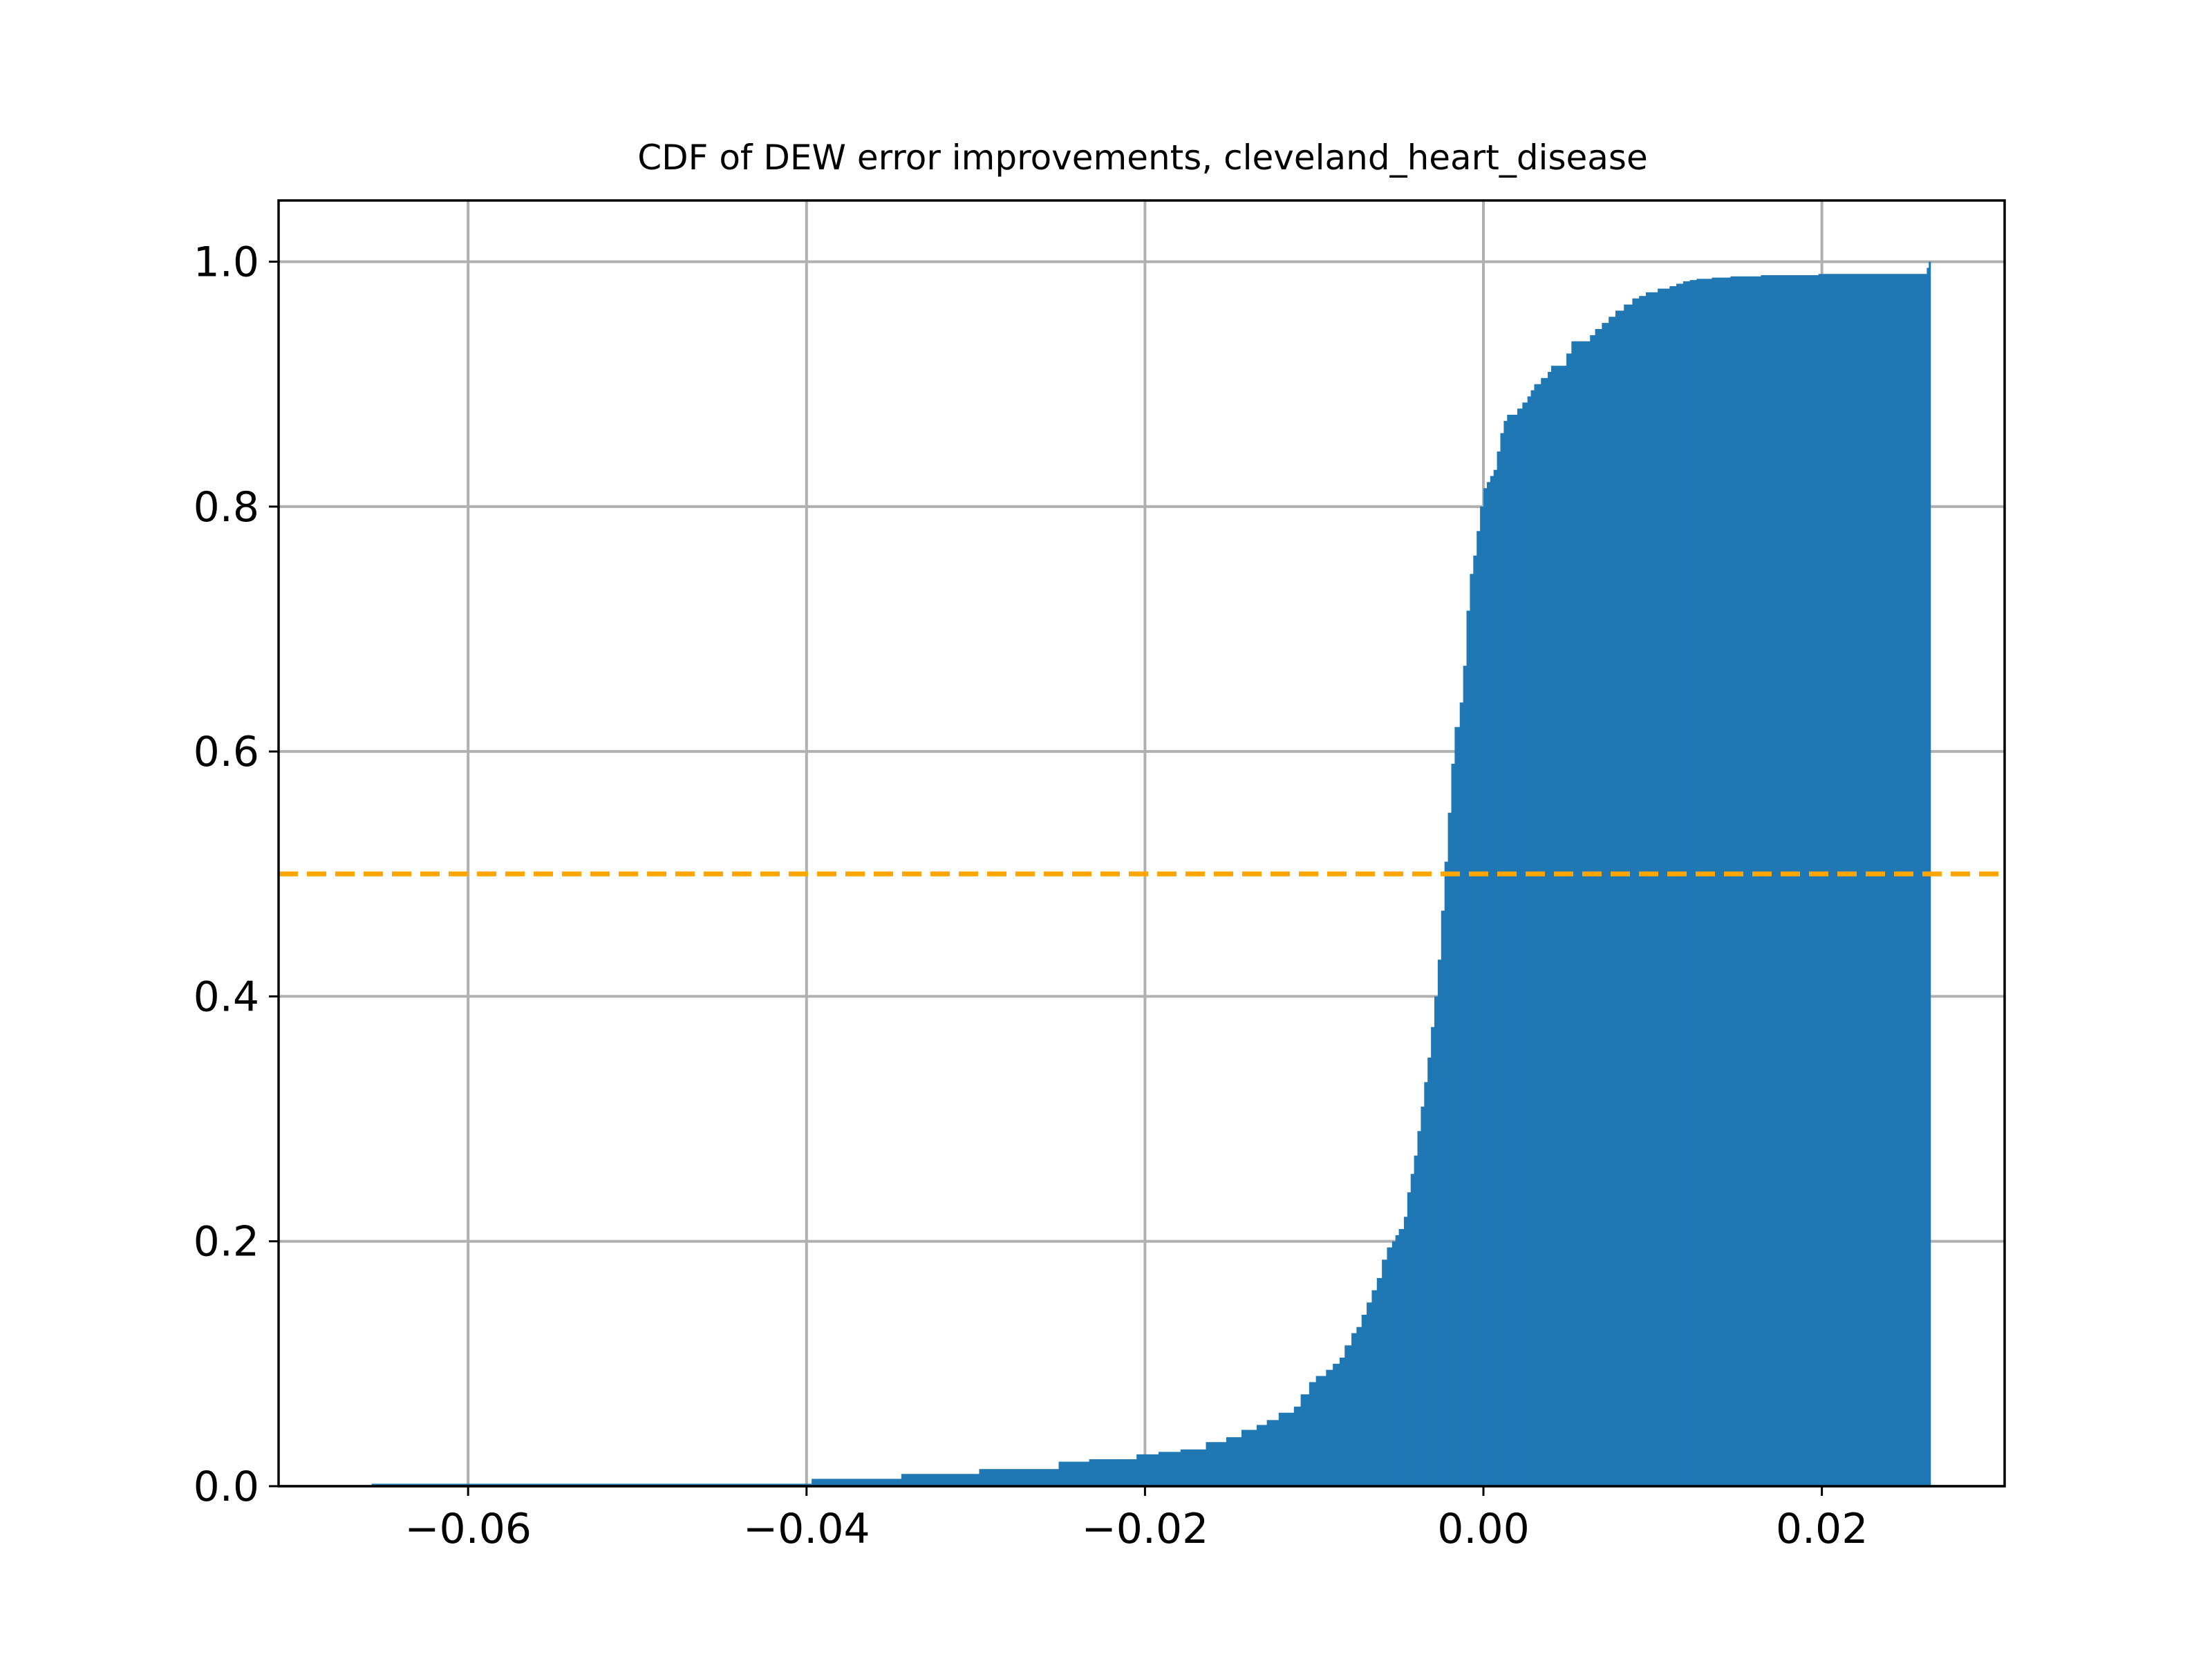  I want to click on x-tick-label: −0.04, so click(807, 1529).